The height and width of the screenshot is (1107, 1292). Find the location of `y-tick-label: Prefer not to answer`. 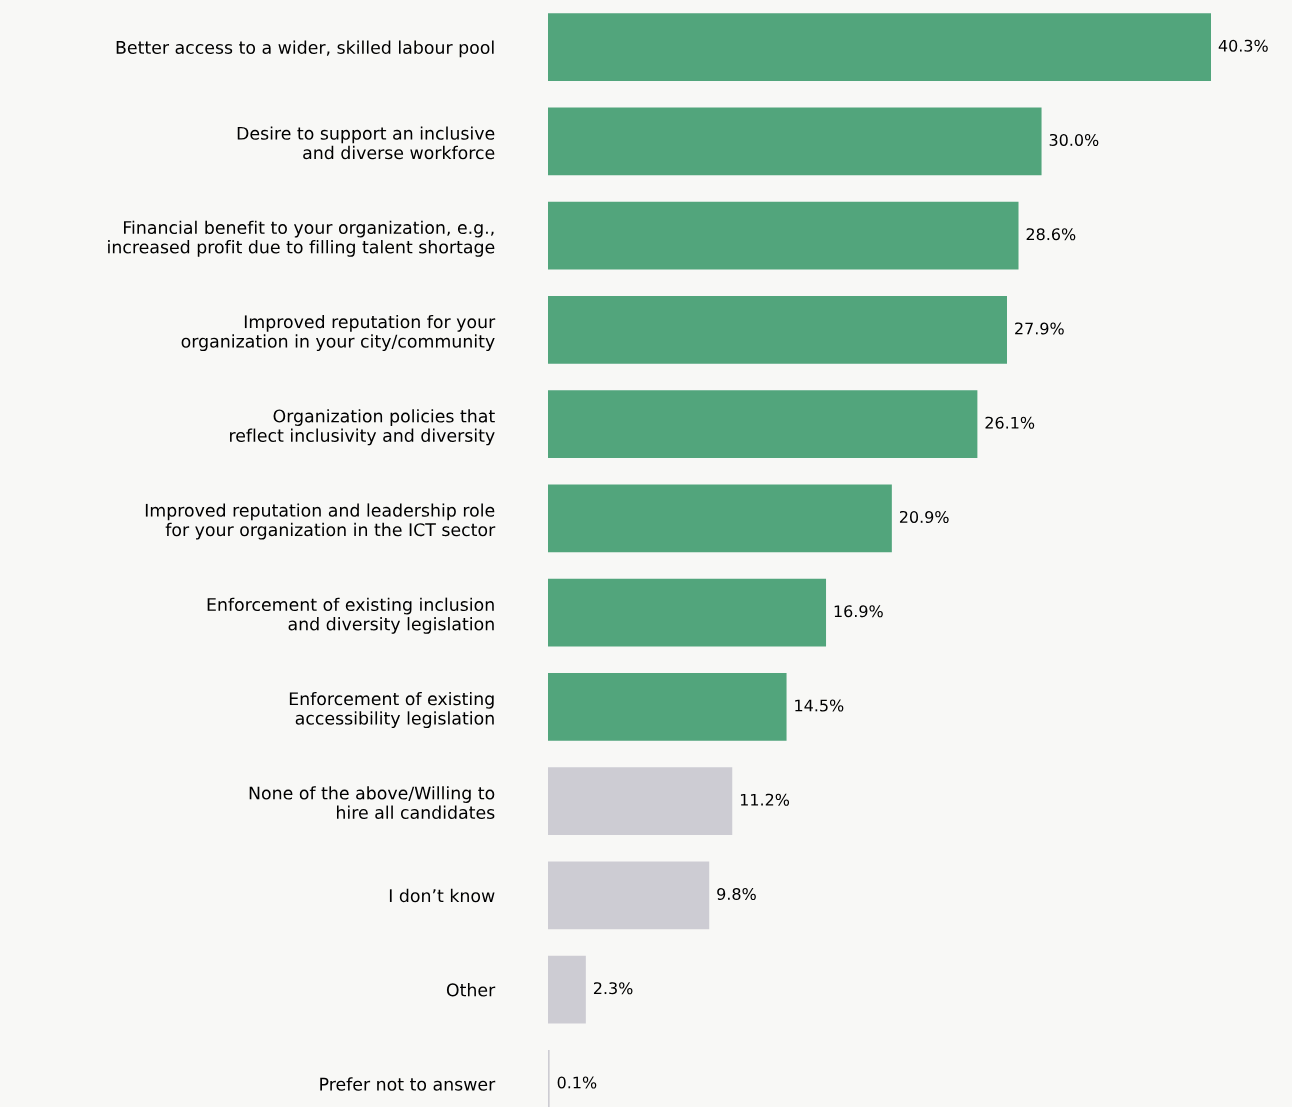

y-tick-label: Prefer not to answer is located at coordinates (408, 1084).